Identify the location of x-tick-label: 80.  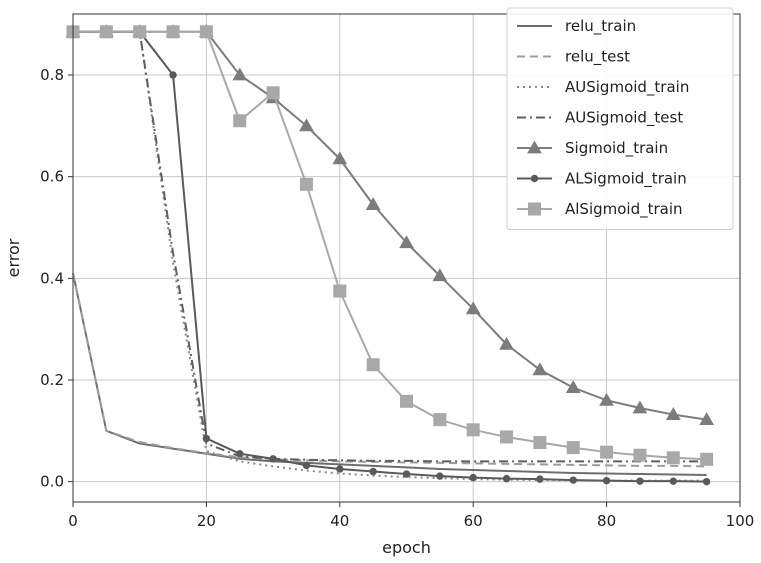
(606, 521).